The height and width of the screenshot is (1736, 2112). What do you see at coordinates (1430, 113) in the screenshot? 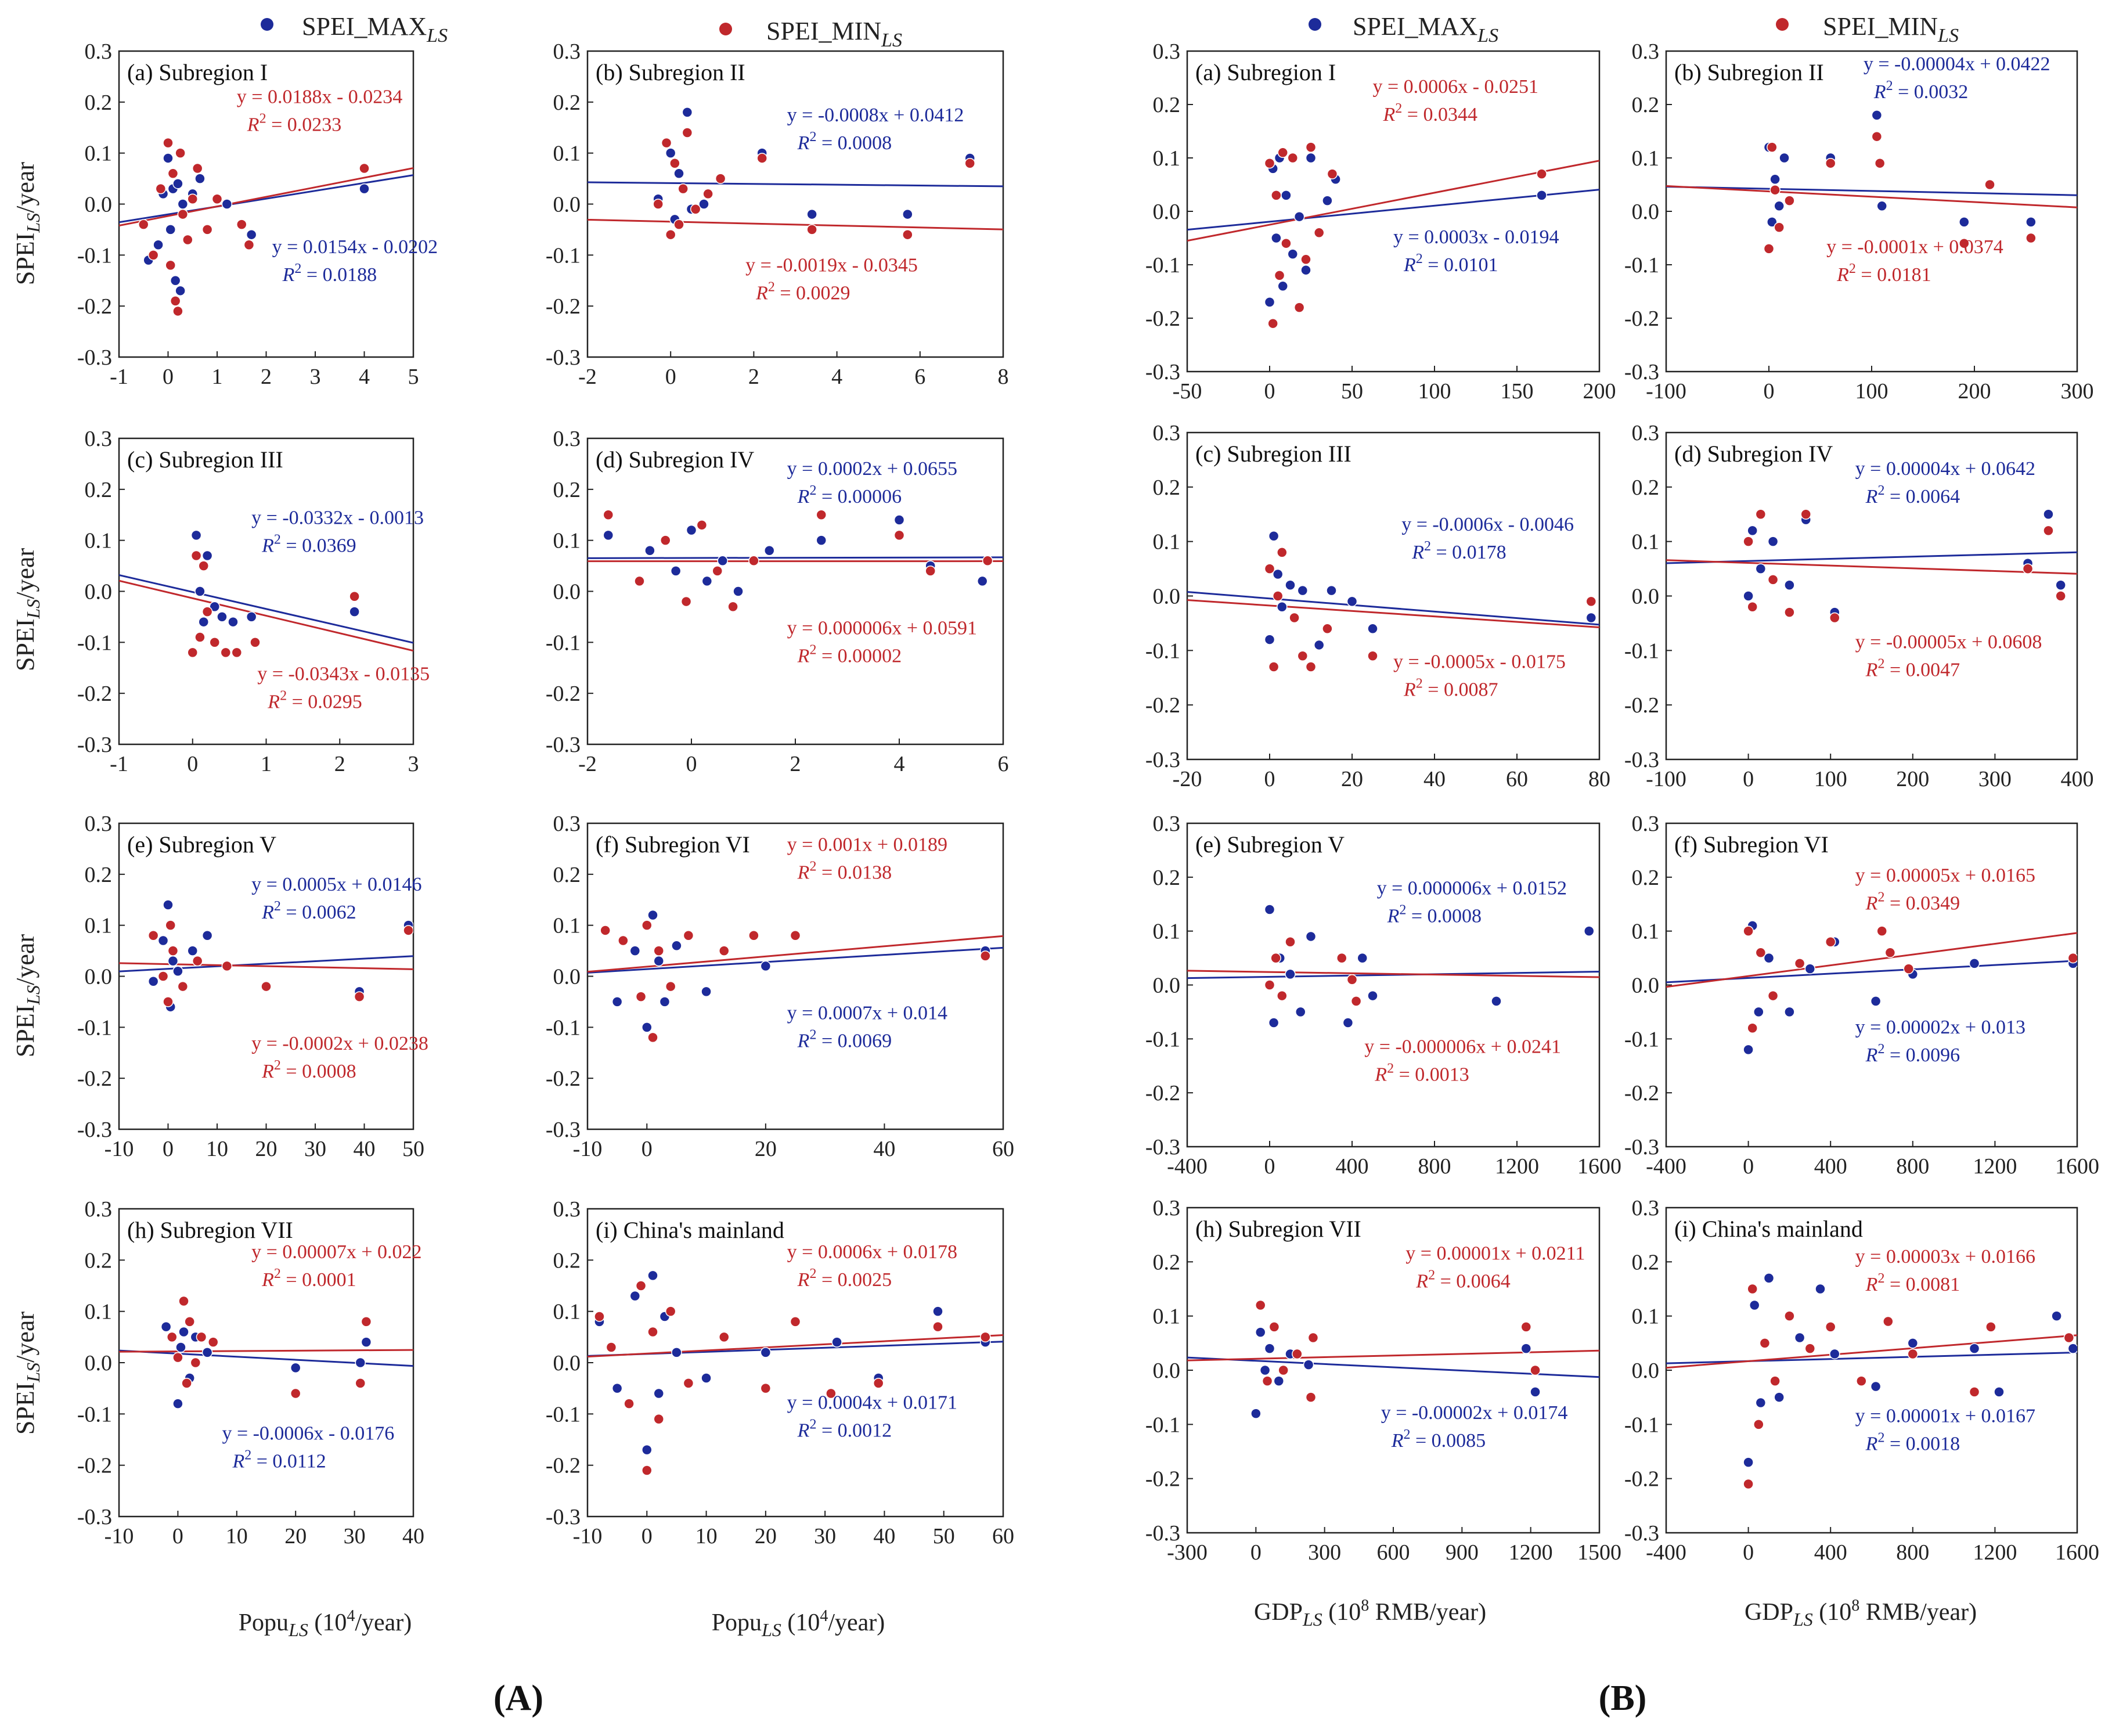
I see `r-squared-min: R2 = 0.0344` at bounding box center [1430, 113].